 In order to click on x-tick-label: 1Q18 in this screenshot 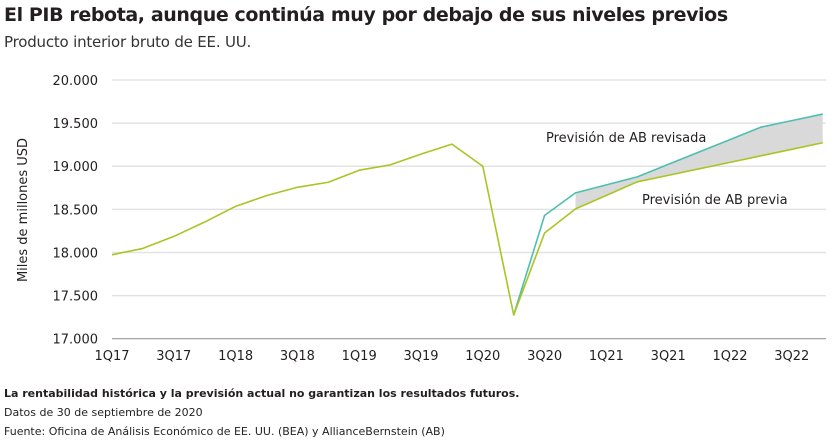, I will do `click(235, 356)`.